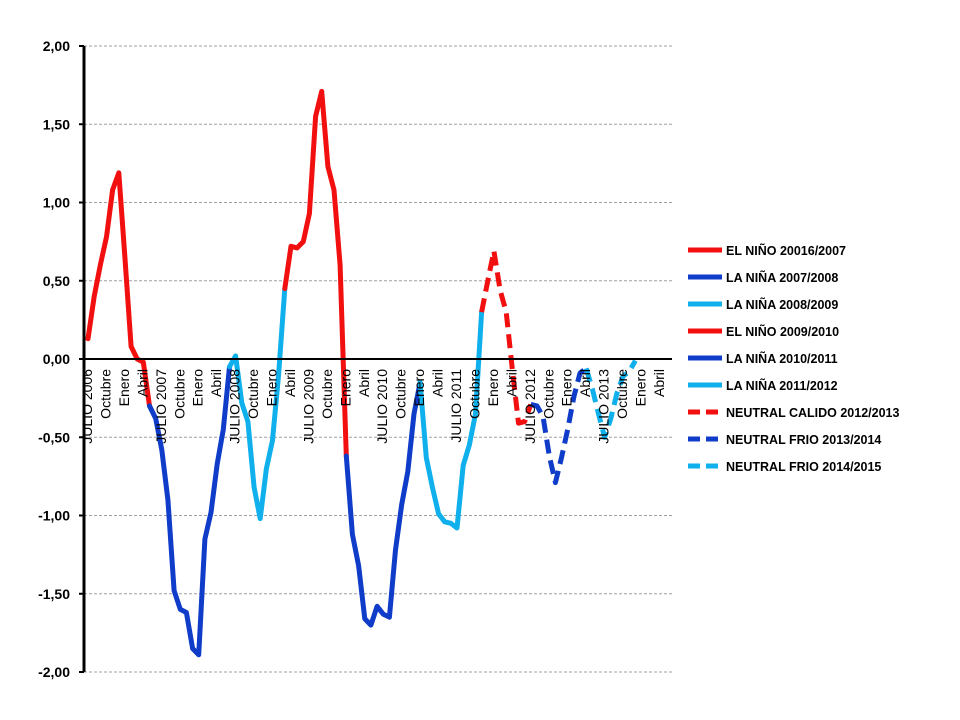  Describe the element at coordinates (87, 406) in the screenshot. I see `x-tick-label: JULIO 2006` at that location.